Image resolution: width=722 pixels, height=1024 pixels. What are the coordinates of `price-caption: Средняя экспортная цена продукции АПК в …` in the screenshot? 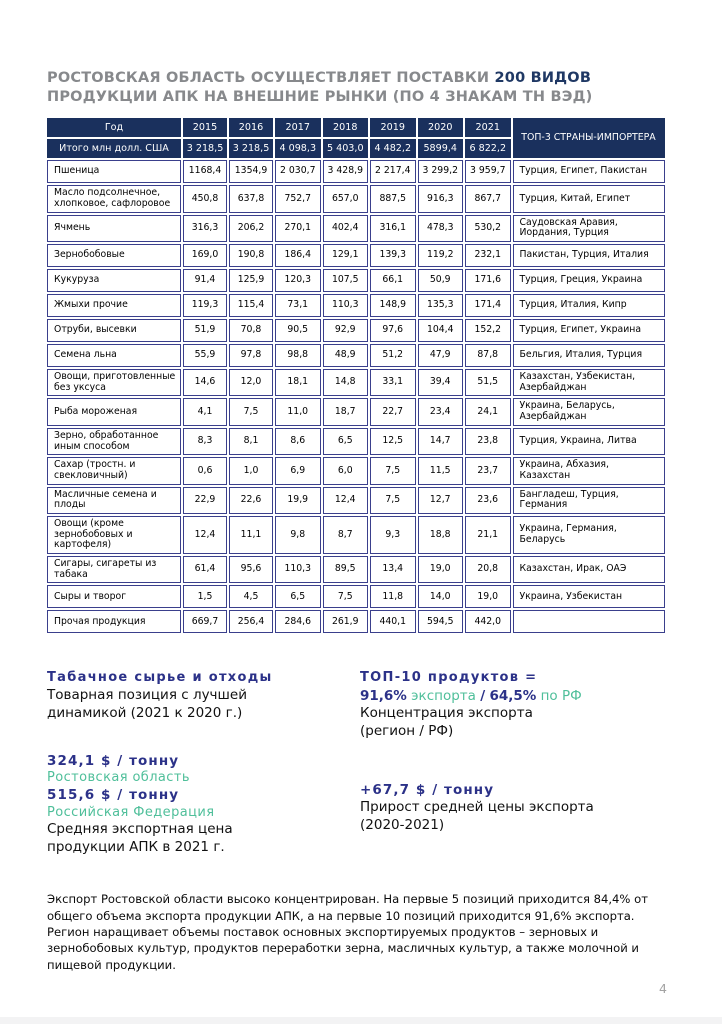 It's located at (140, 838).